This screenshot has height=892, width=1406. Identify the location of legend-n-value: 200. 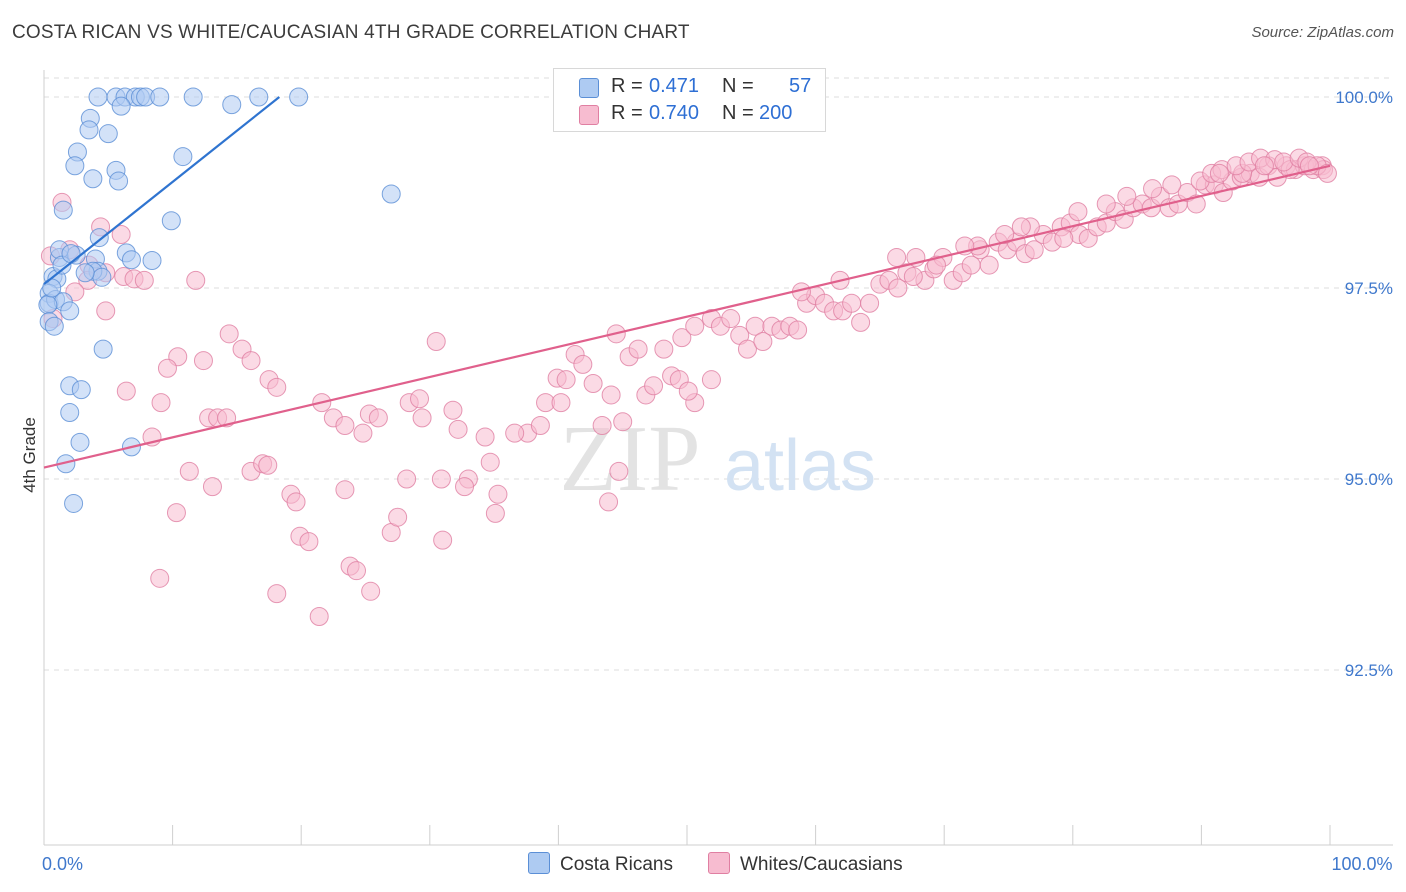
(776, 113).